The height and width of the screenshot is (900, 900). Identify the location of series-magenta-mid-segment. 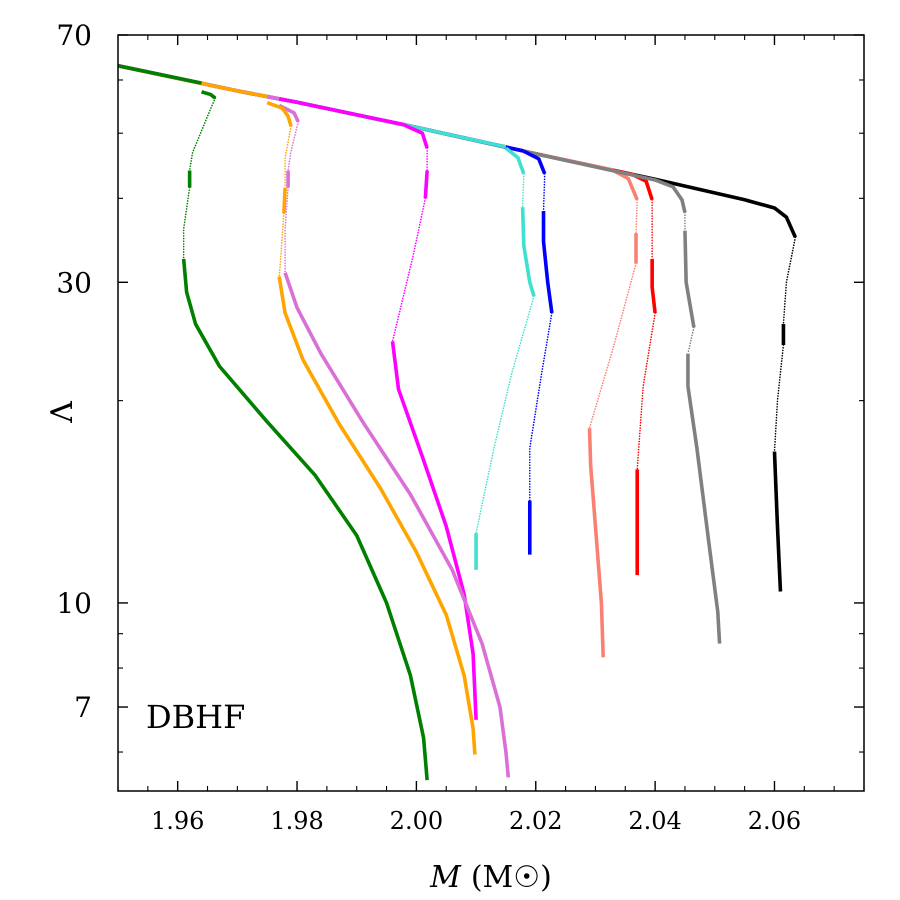
(426, 184).